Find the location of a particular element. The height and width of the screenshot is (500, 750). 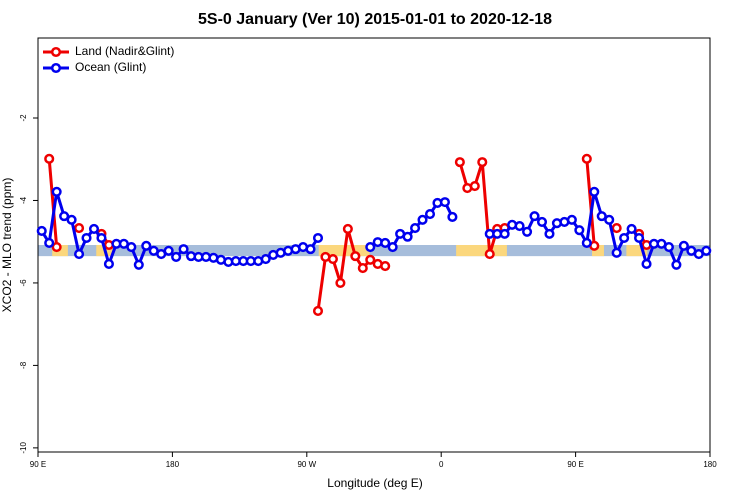

x-tick-label: 90 W is located at coordinates (306, 464).